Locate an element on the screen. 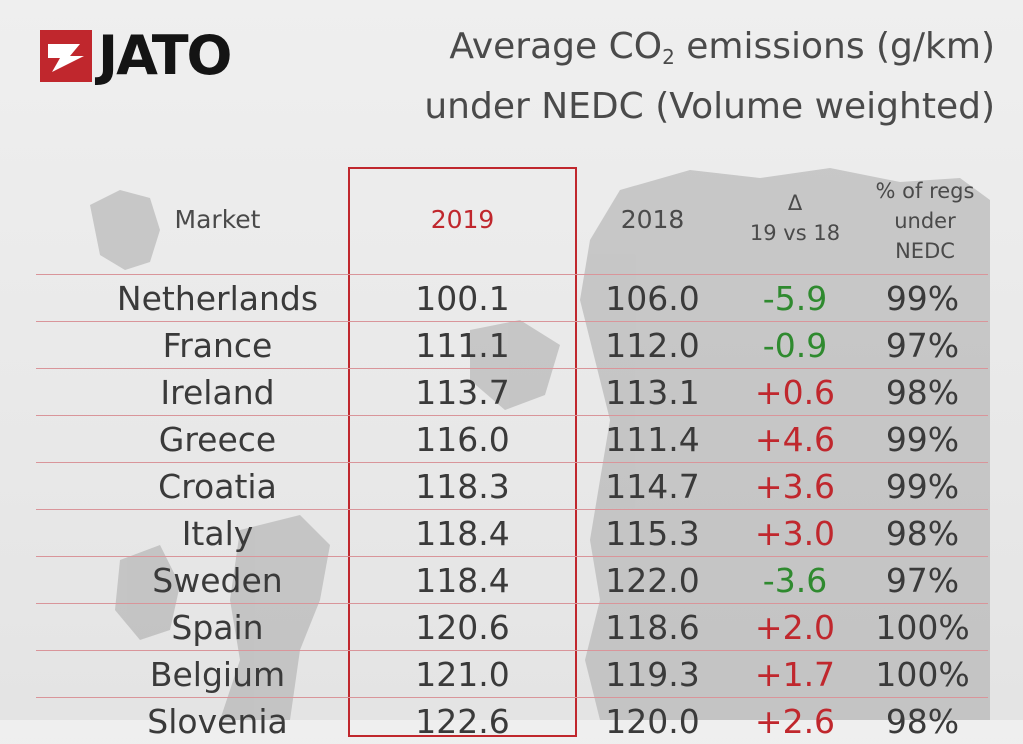 Image resolution: width=1023 pixels, height=744 pixels. market-cell: Greece is located at coordinates (217, 439).